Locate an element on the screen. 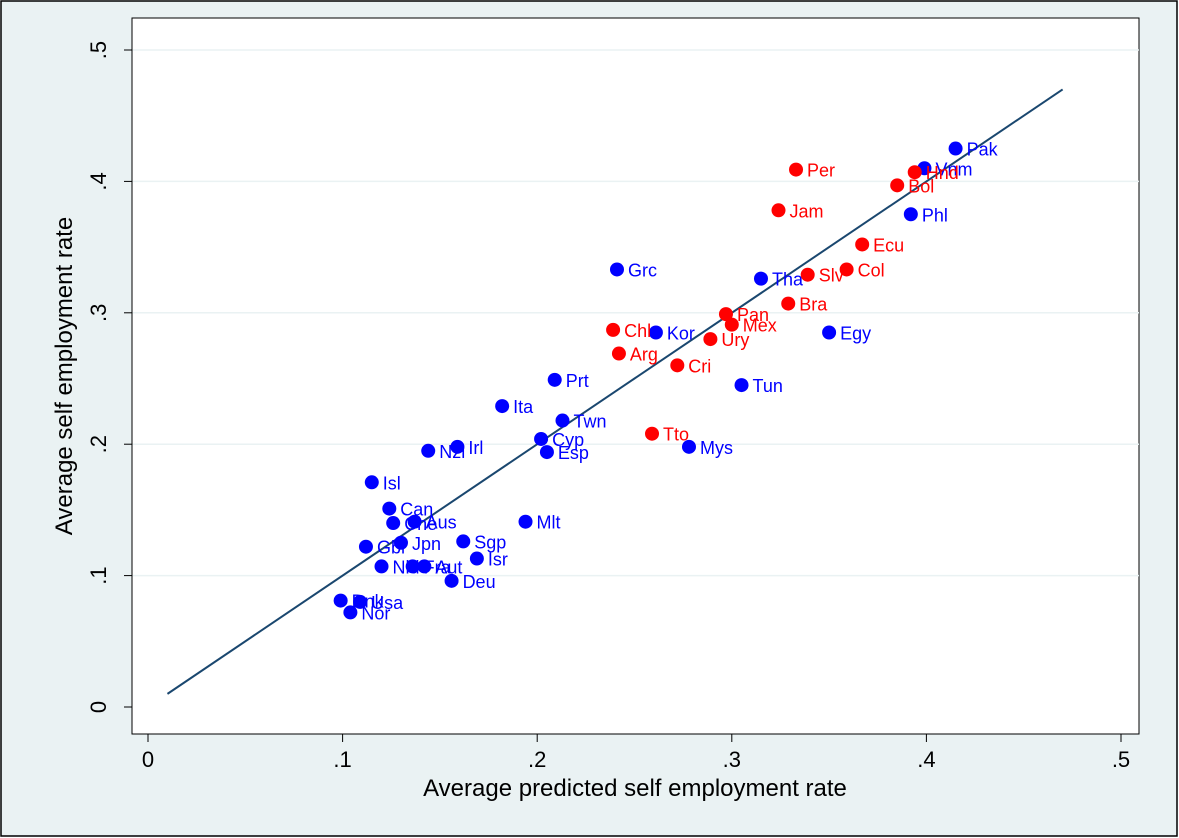 This screenshot has height=838, width=1179. data-point-label: Jpn is located at coordinates (426, 544).